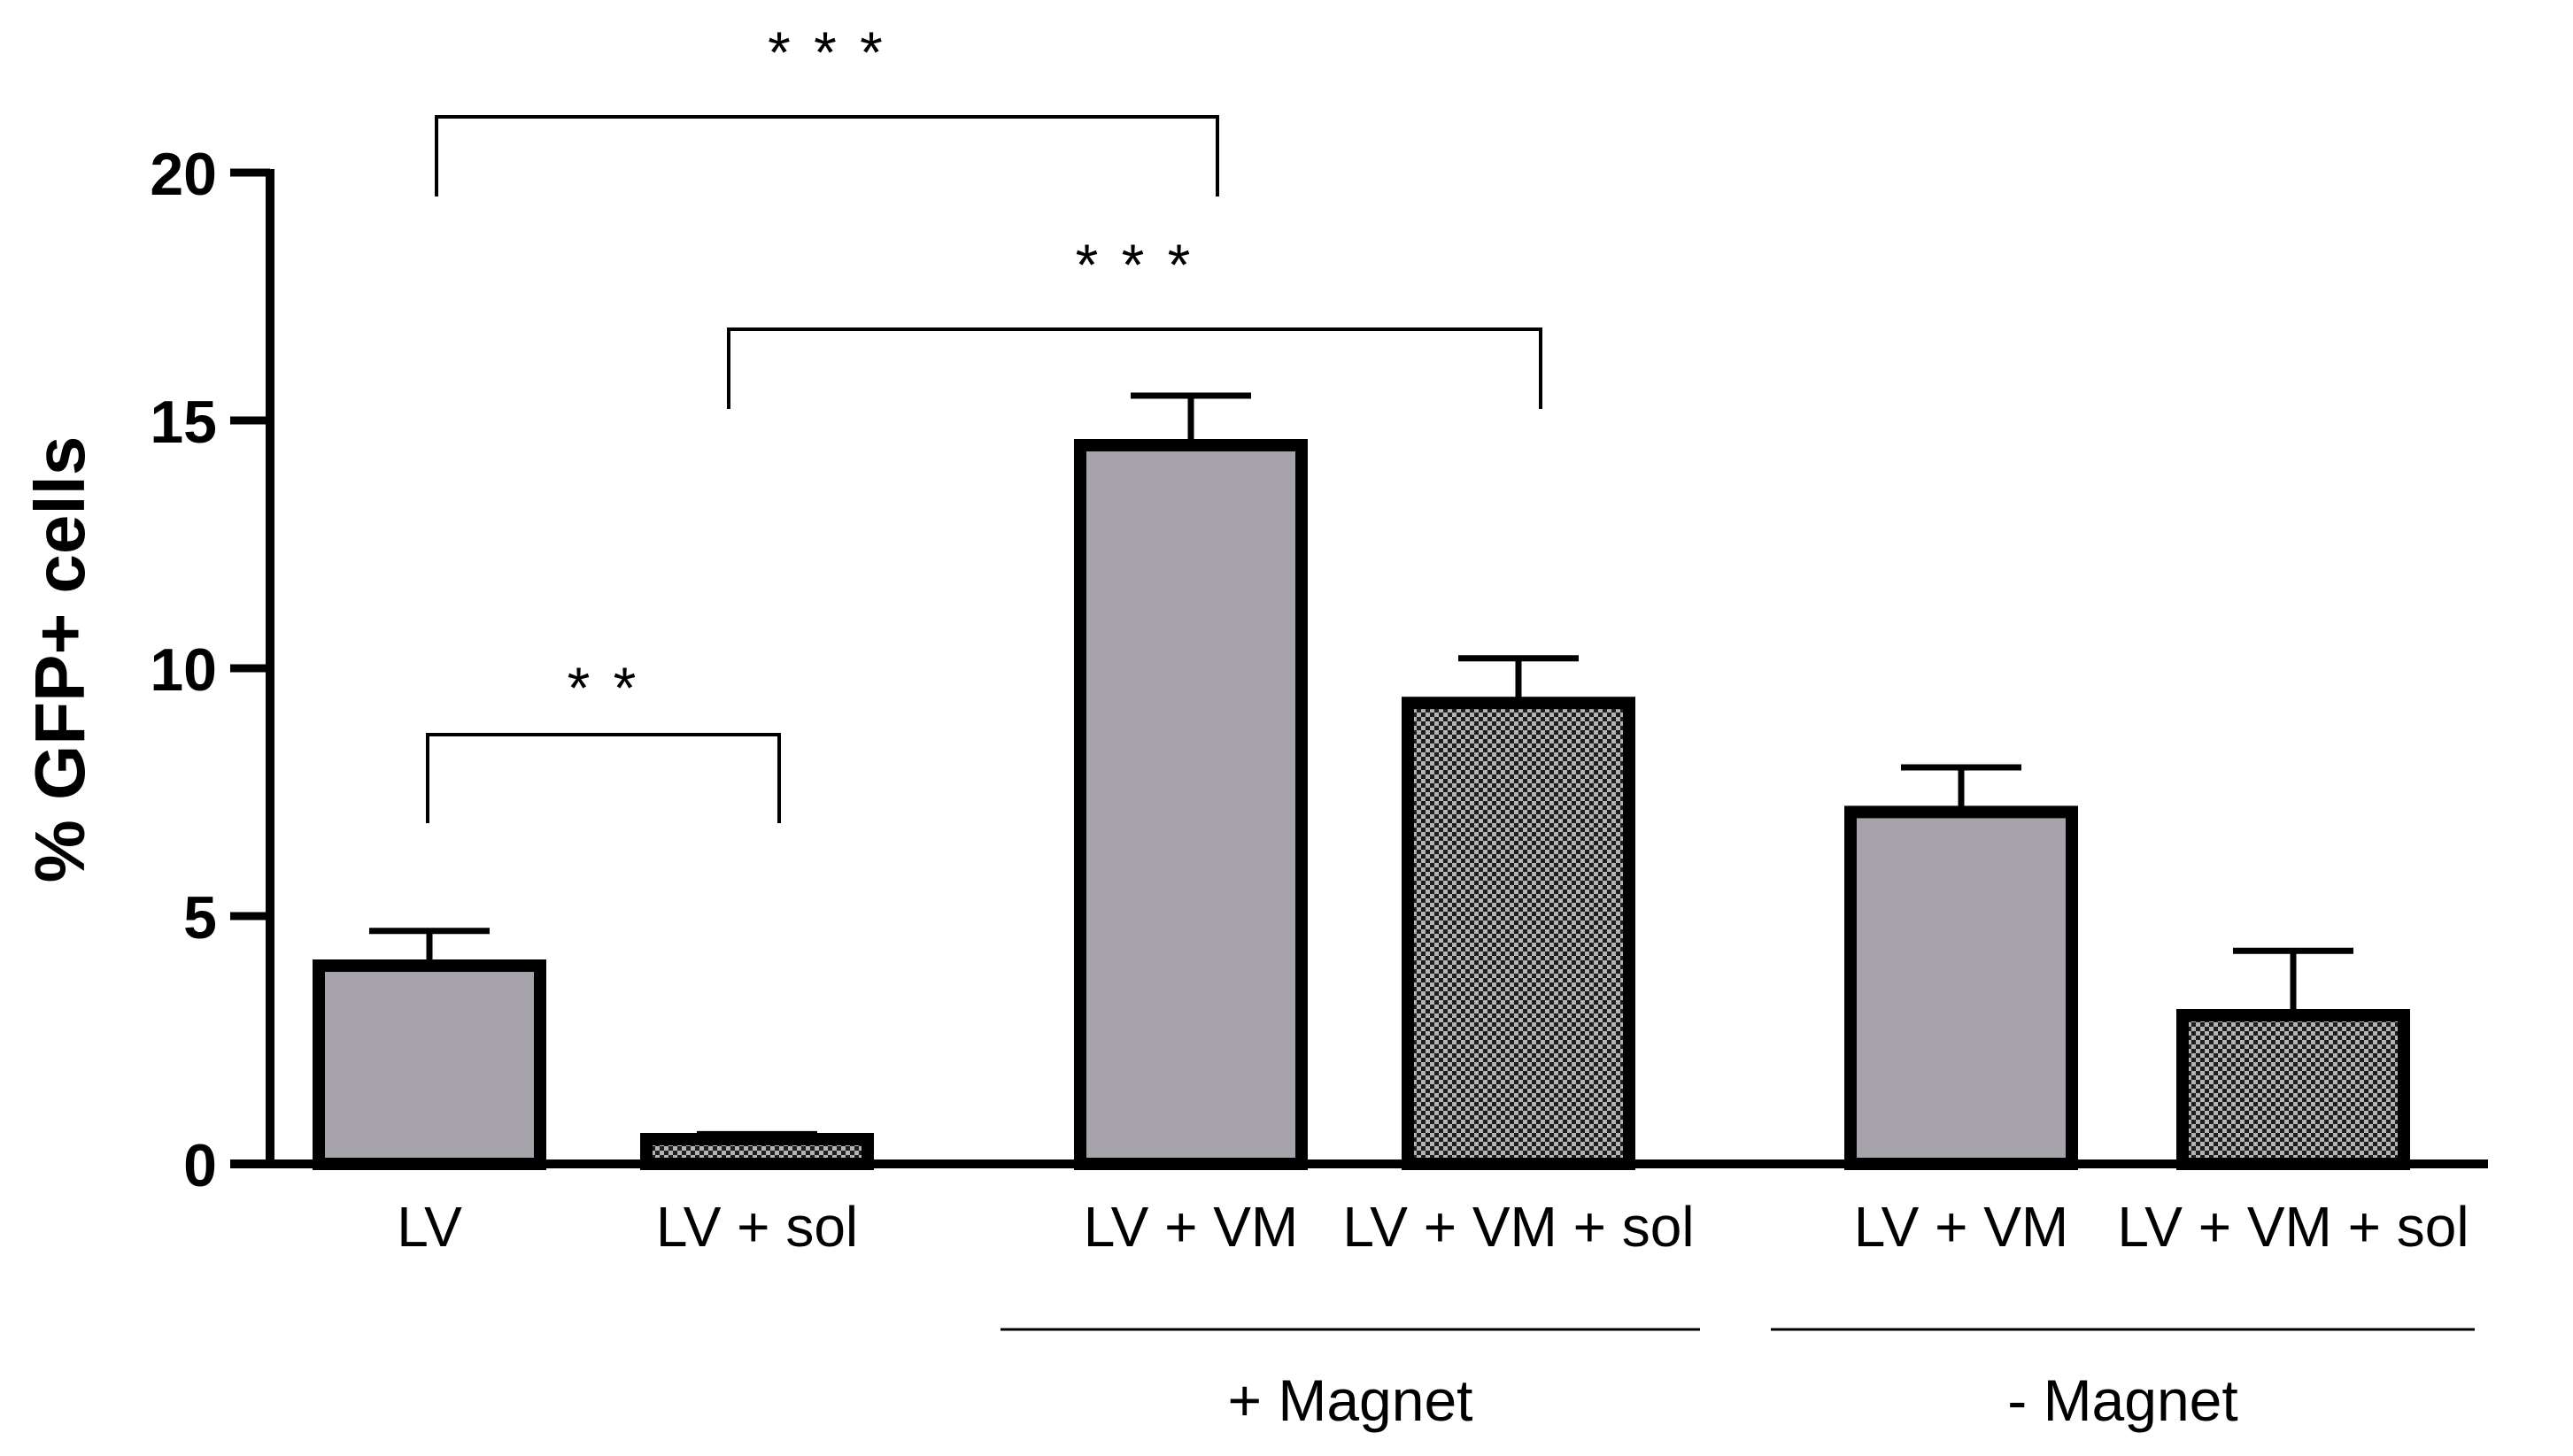  Describe the element at coordinates (2122, 1400) in the screenshot. I see `group-label: - Magnet` at that location.